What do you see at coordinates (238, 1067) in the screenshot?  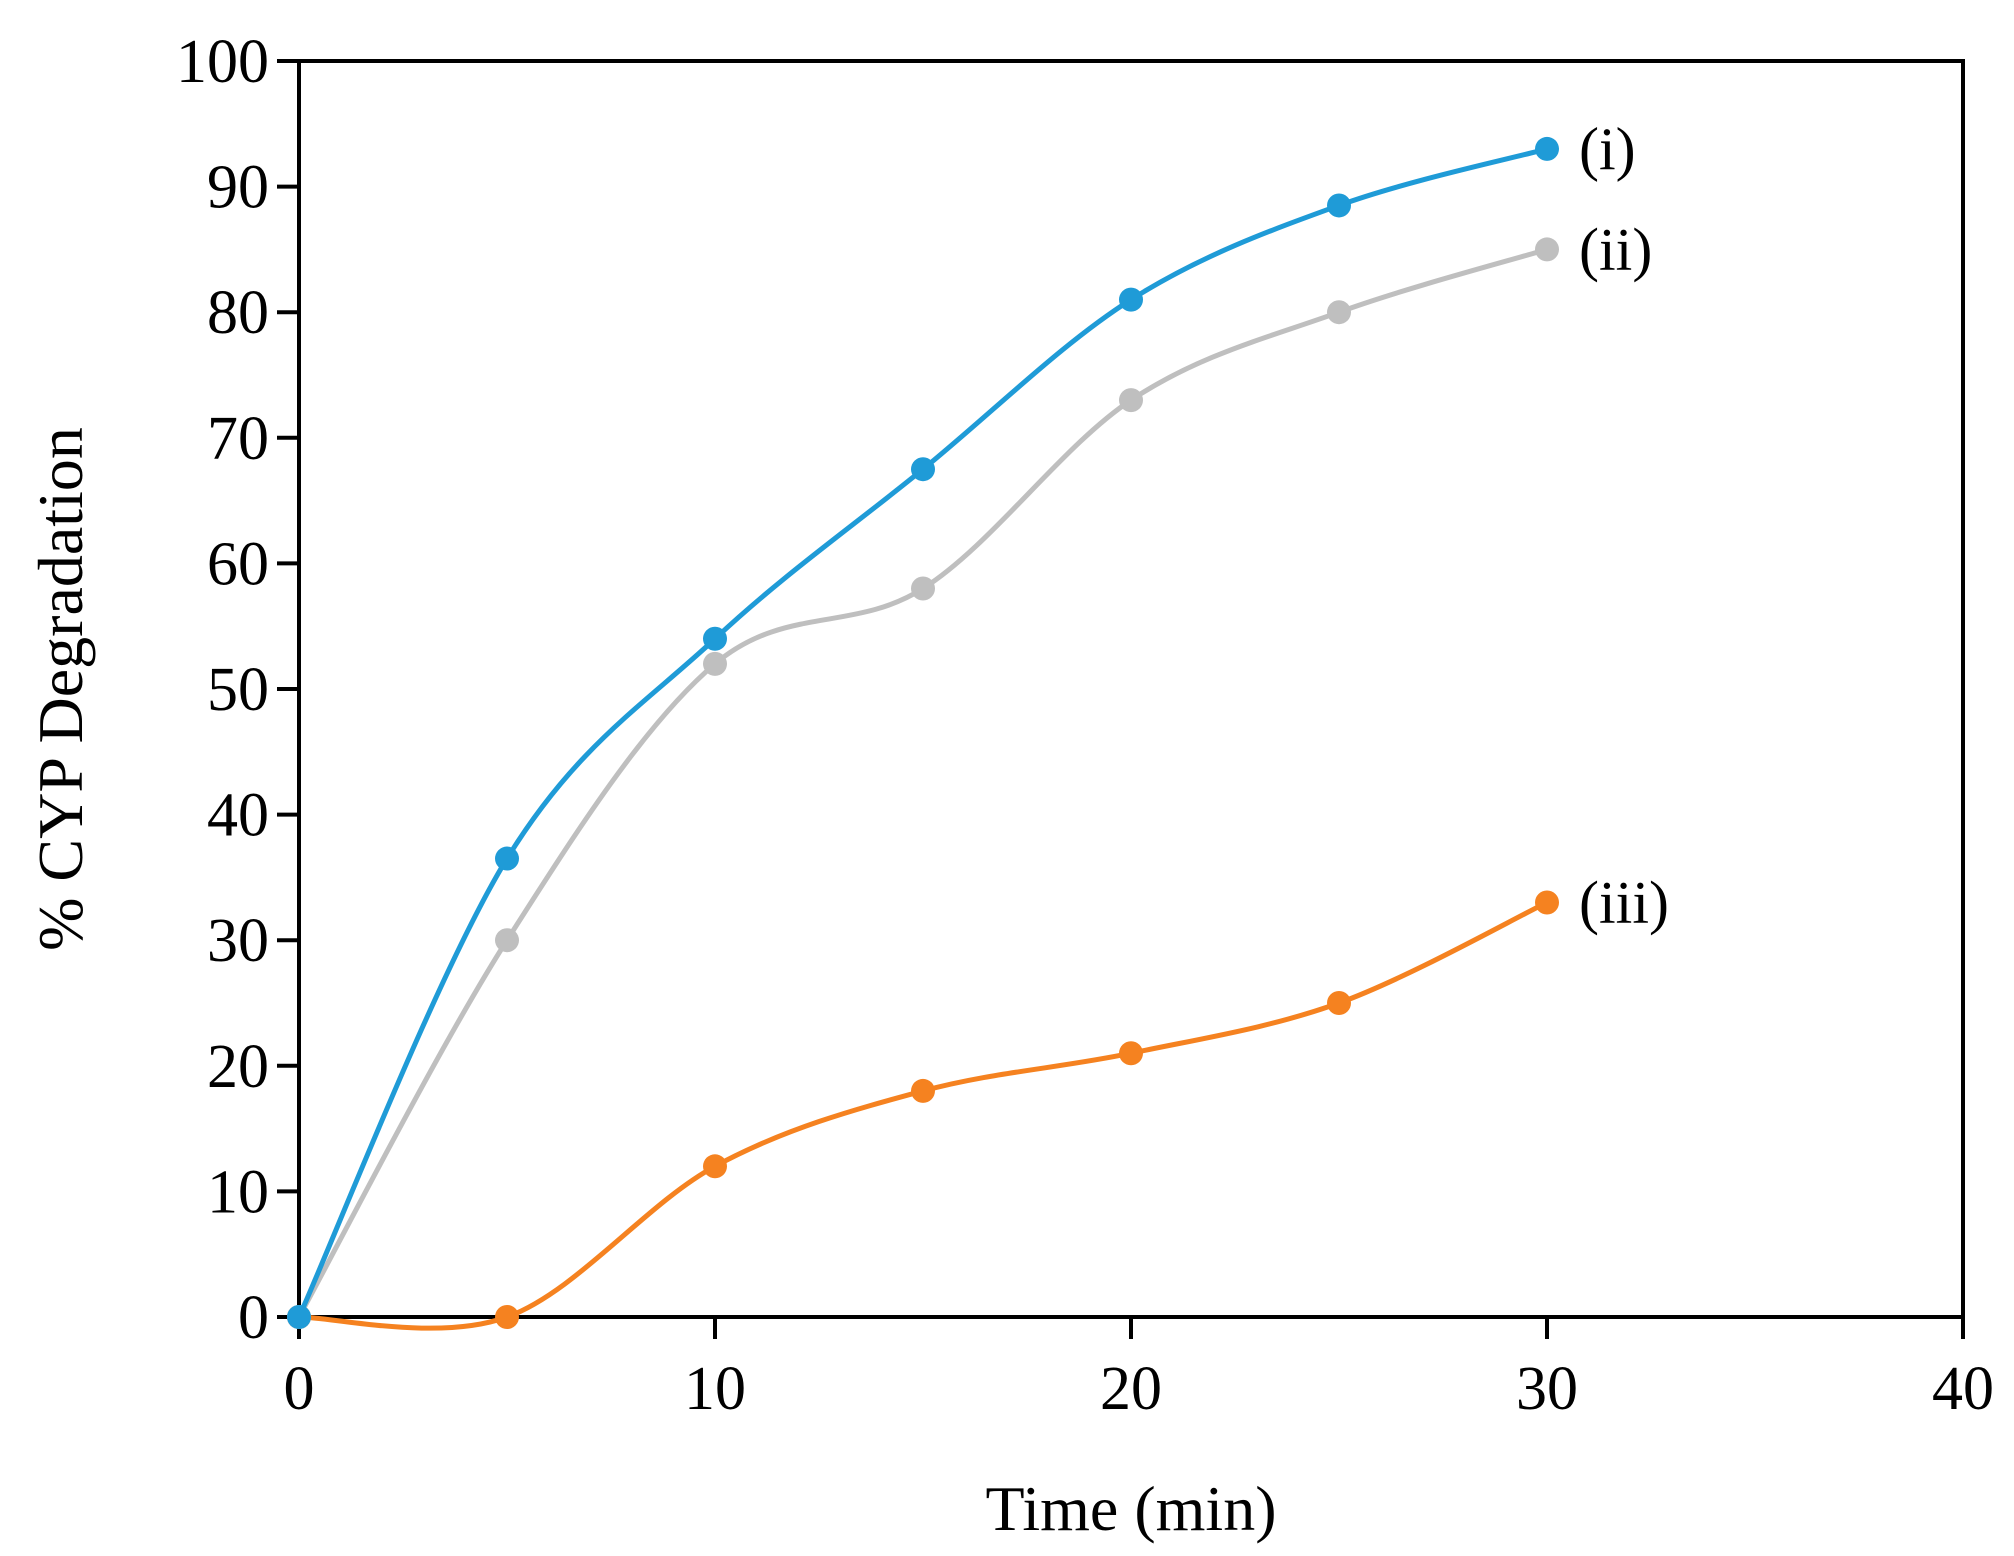 I see `y-tick-label: 20` at bounding box center [238, 1067].